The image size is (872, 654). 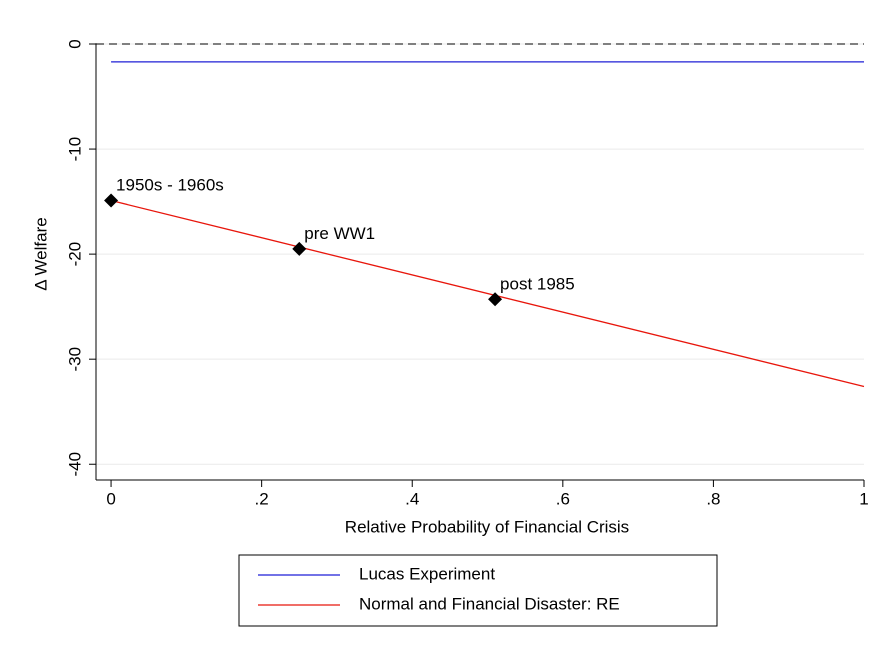 What do you see at coordinates (170, 185) in the screenshot?
I see `point-label: 1950s - 1960s` at bounding box center [170, 185].